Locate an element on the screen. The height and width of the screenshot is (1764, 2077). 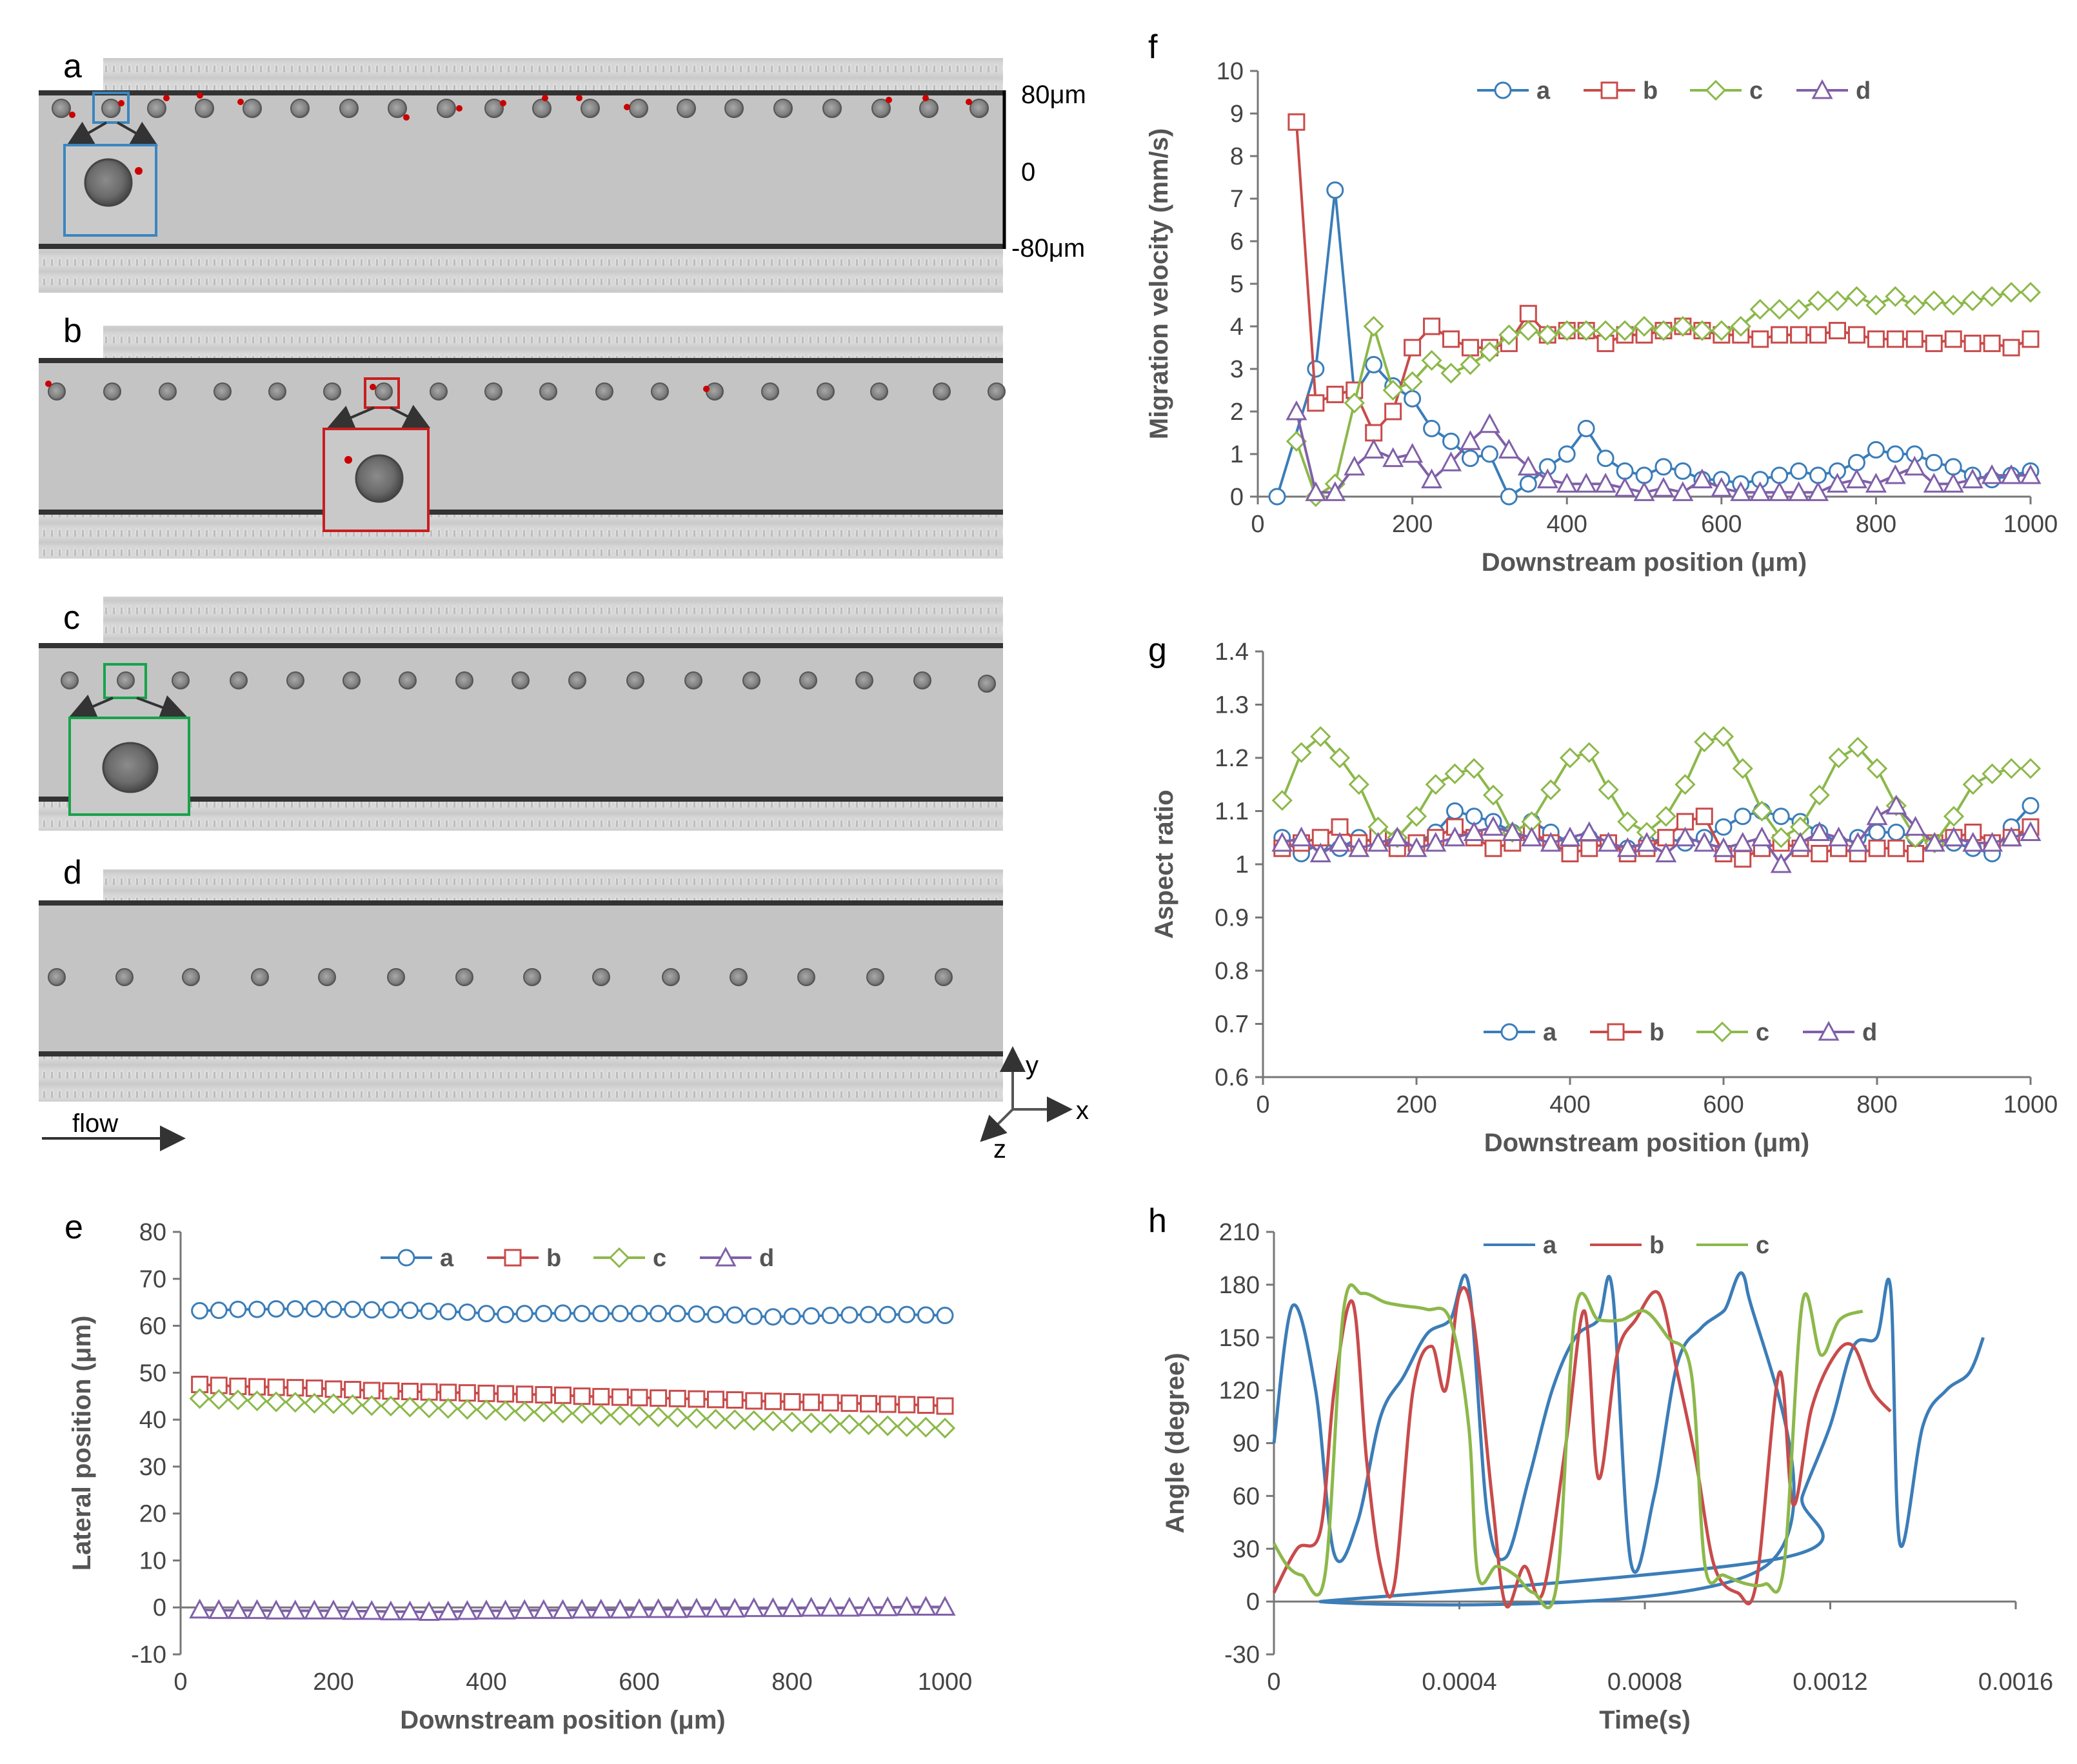
y-tick-label: 90 is located at coordinates (1247, 1444).